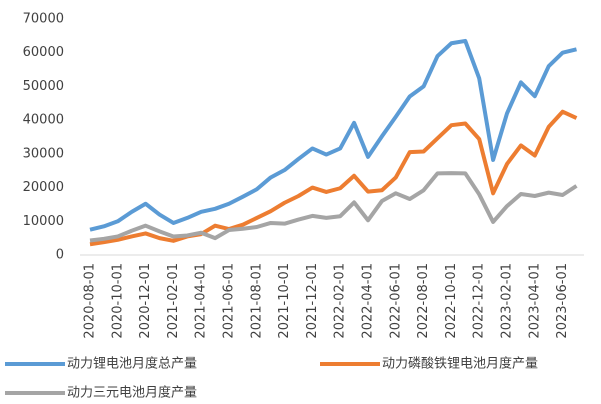  Describe the element at coordinates (340, 301) in the screenshot. I see `x-tick-label: 2022-02-01` at that location.